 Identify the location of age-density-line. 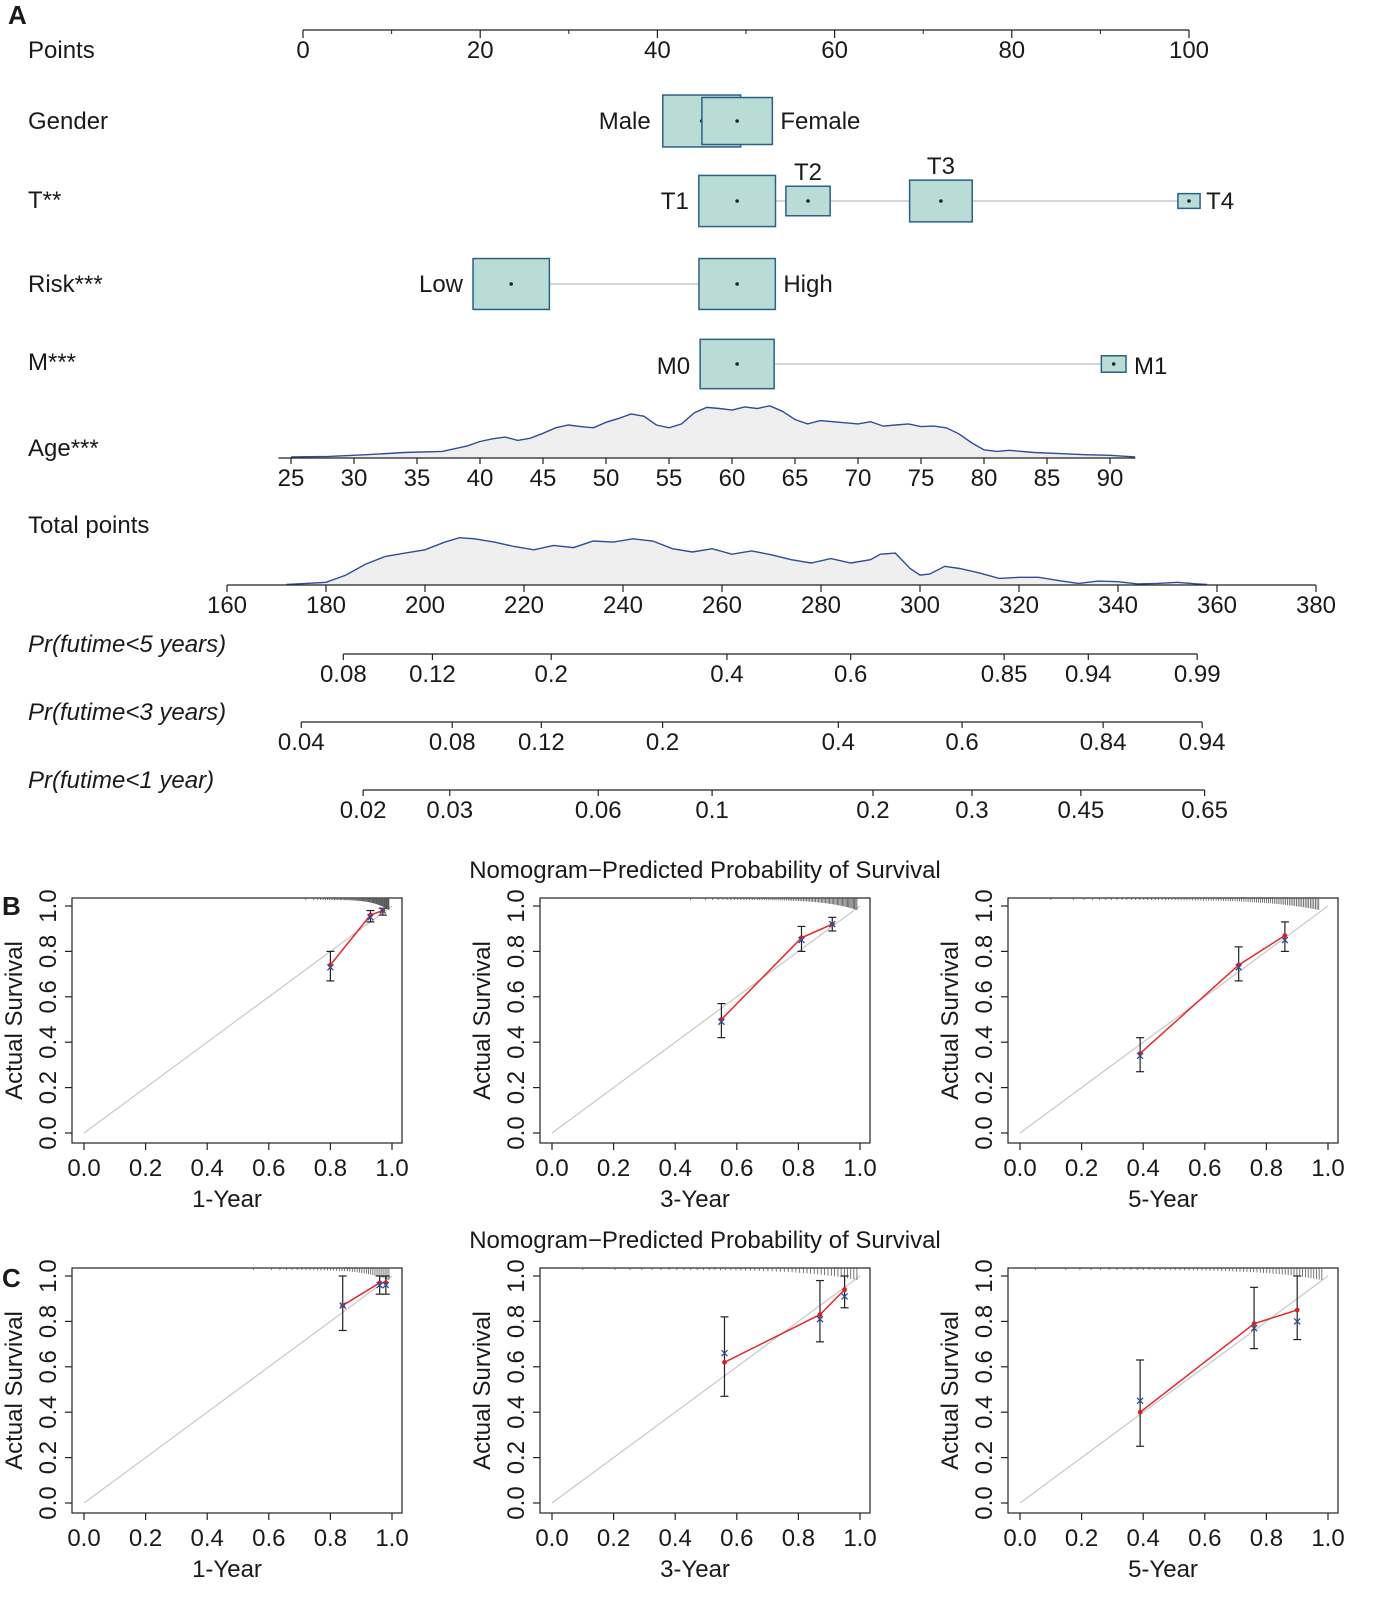
(713, 431).